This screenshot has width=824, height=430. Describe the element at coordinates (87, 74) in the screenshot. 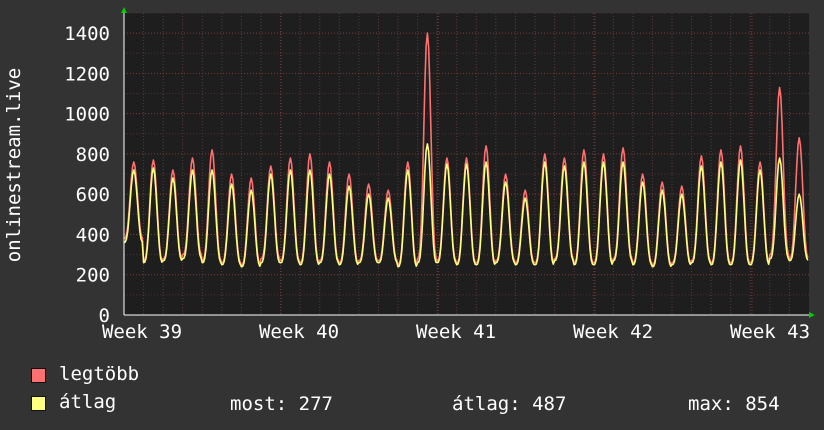

I see `y-tick-label: 1200` at that location.